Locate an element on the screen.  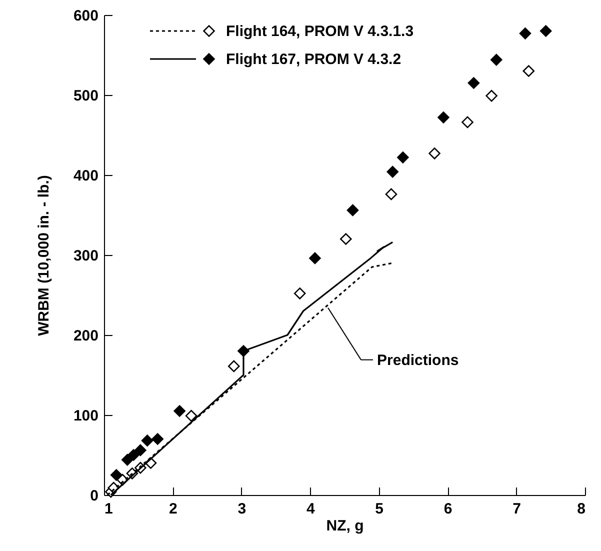
legend-label: Flight 164, PROM V 4.3.1.3 is located at coordinates (320, 31).